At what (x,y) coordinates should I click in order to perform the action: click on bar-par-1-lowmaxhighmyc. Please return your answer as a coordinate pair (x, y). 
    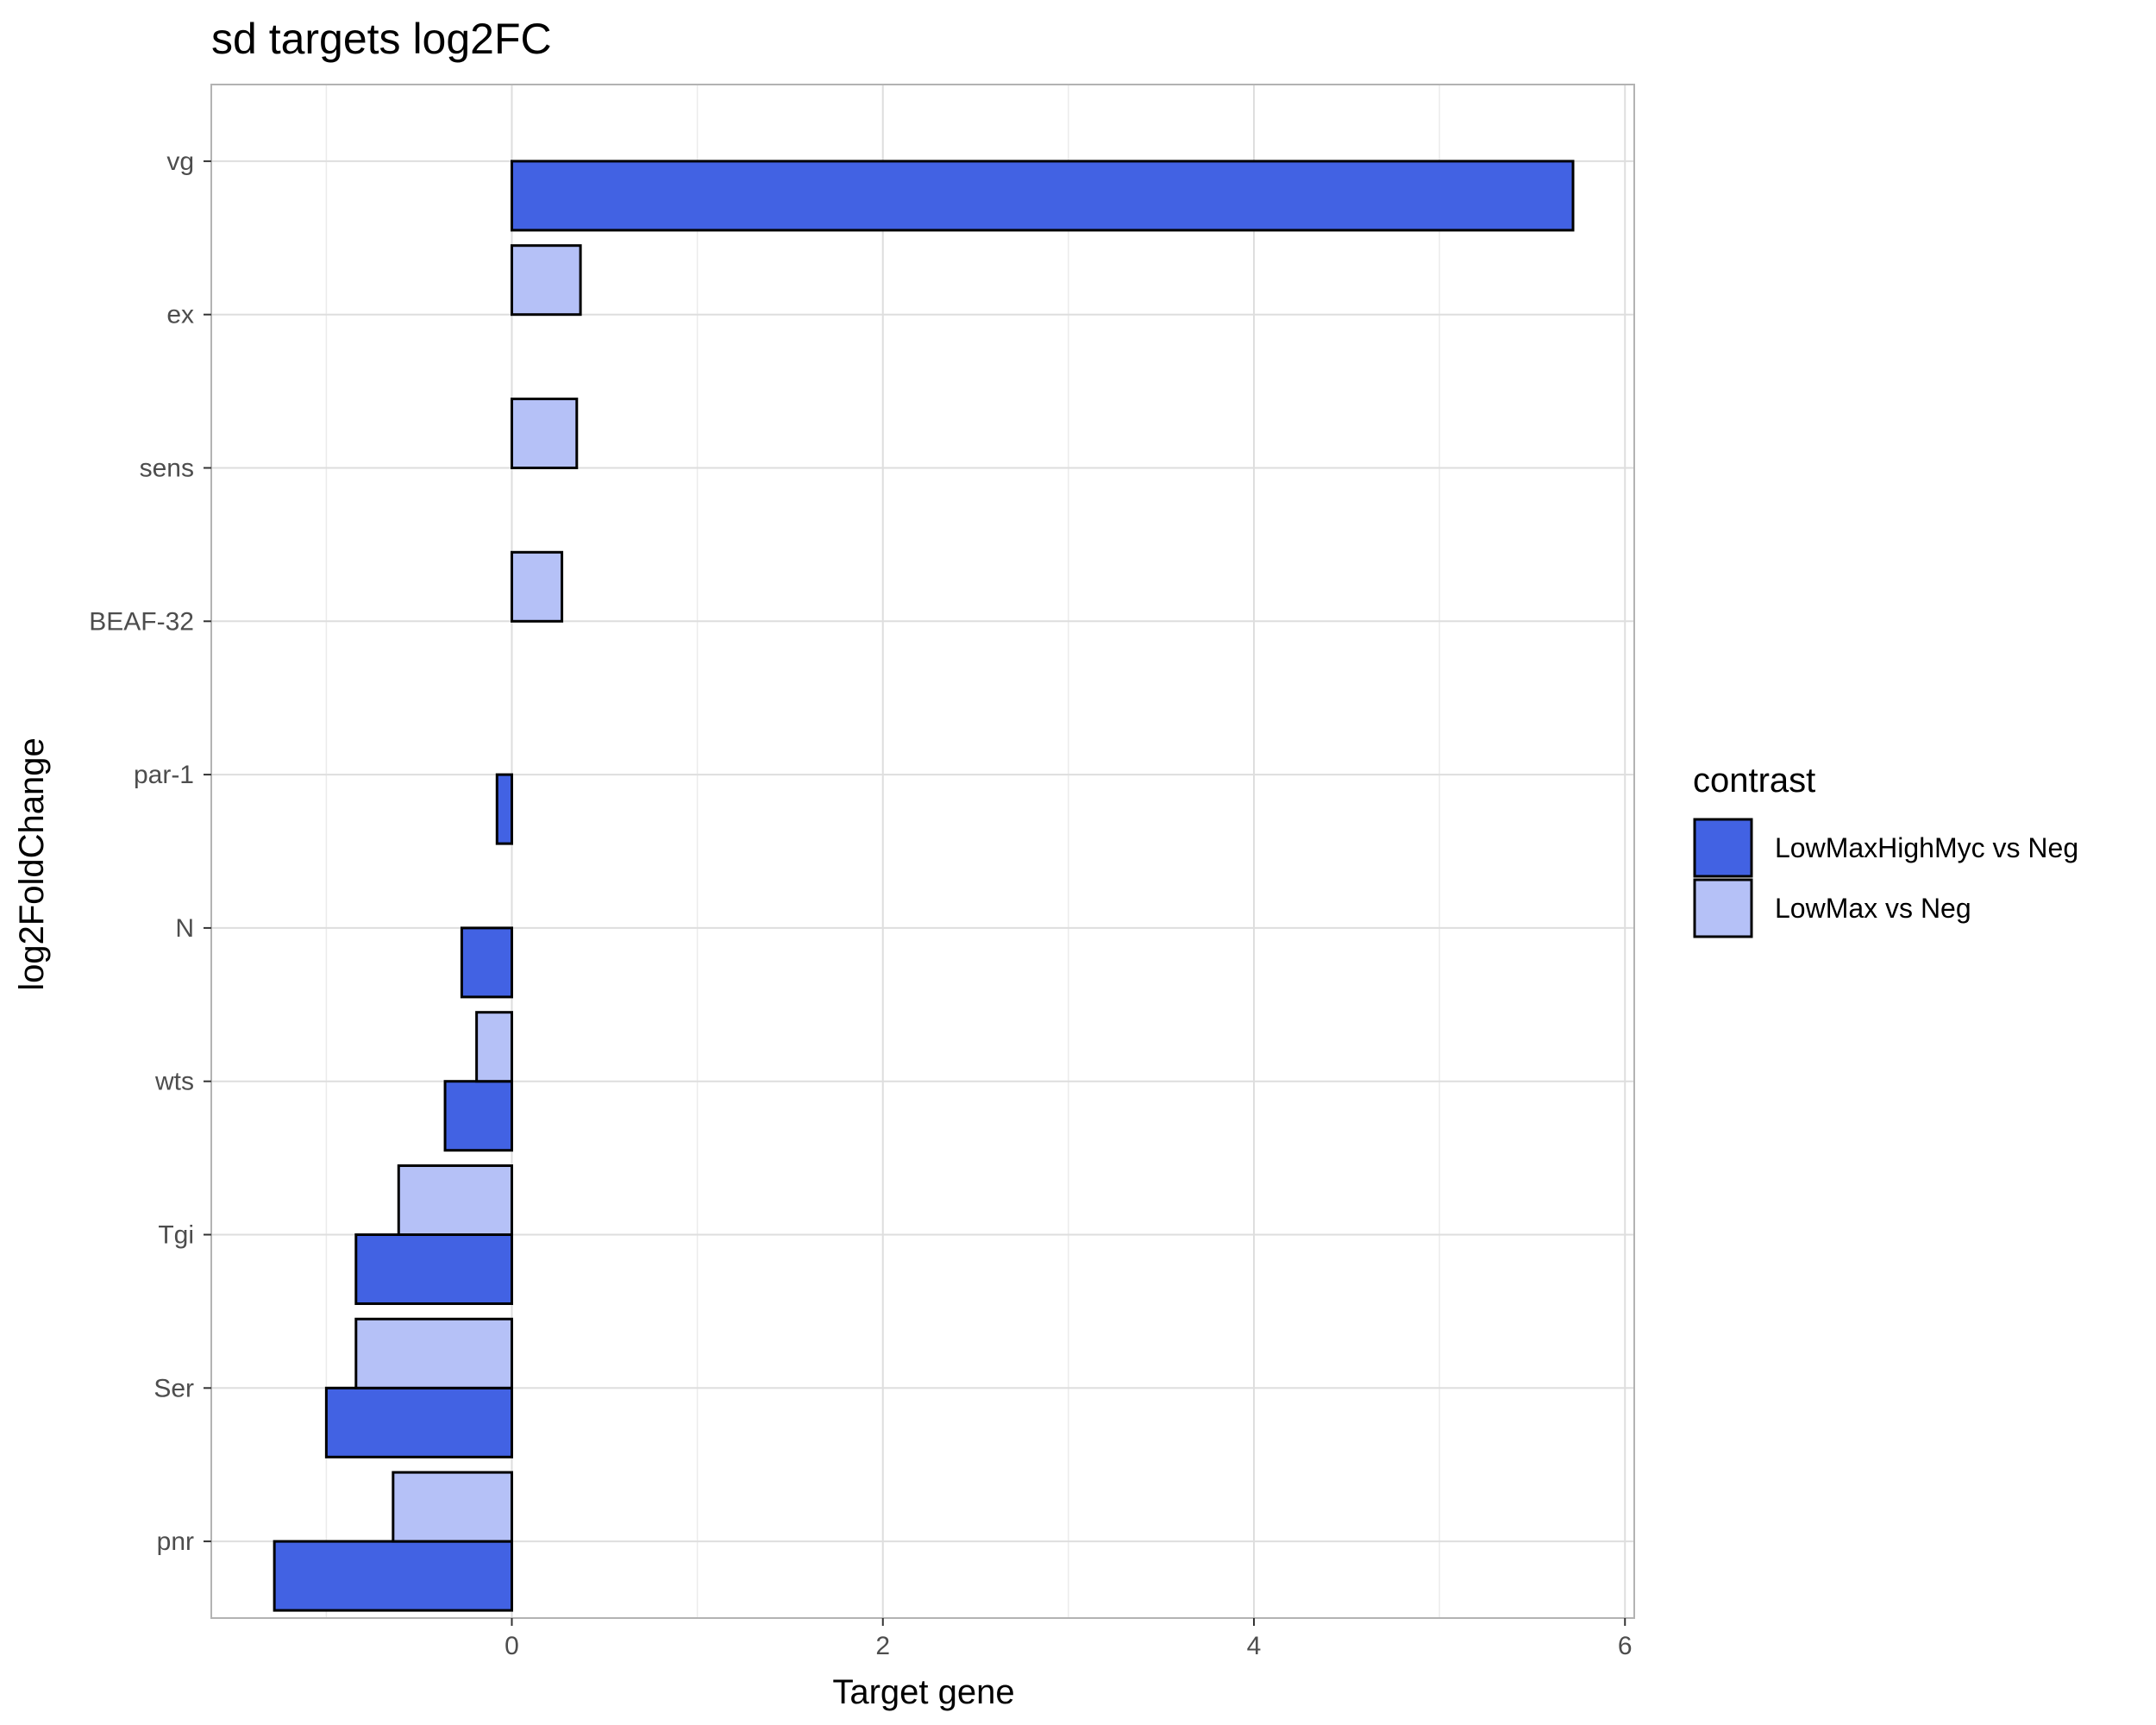
    Looking at the image, I should click on (504, 809).